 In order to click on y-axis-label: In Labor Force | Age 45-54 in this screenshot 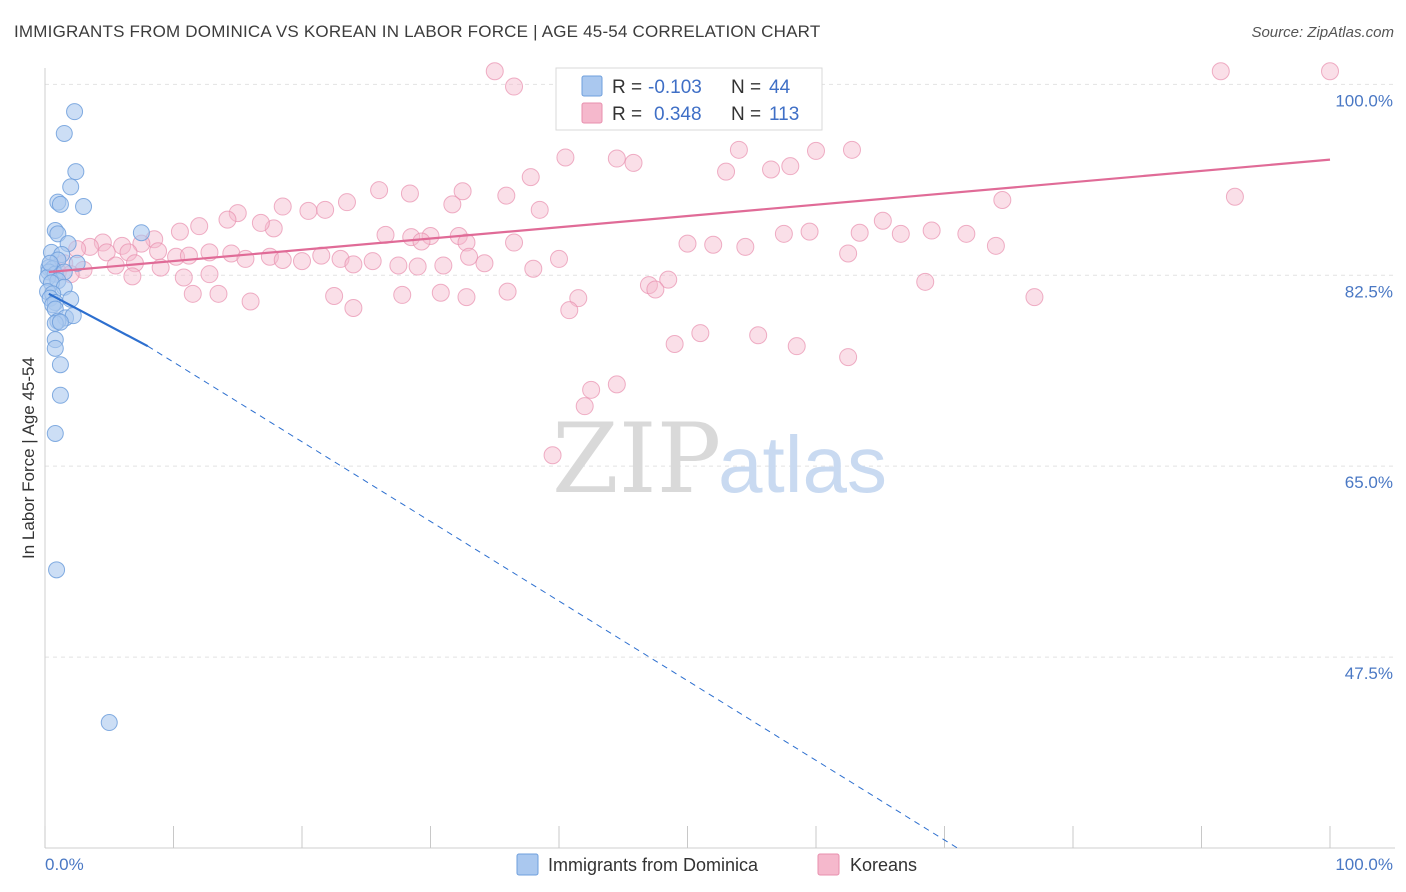, I will do `click(28, 458)`.